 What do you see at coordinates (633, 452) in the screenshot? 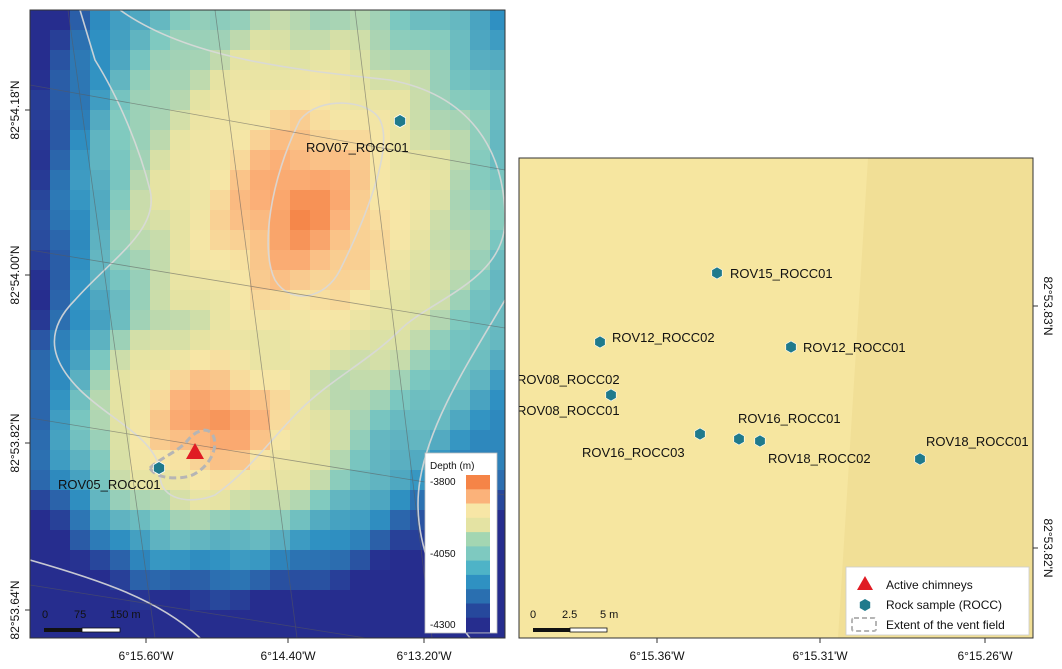
I see `sample-label-rov16-rocc03: ROV16_ROCC03` at bounding box center [633, 452].